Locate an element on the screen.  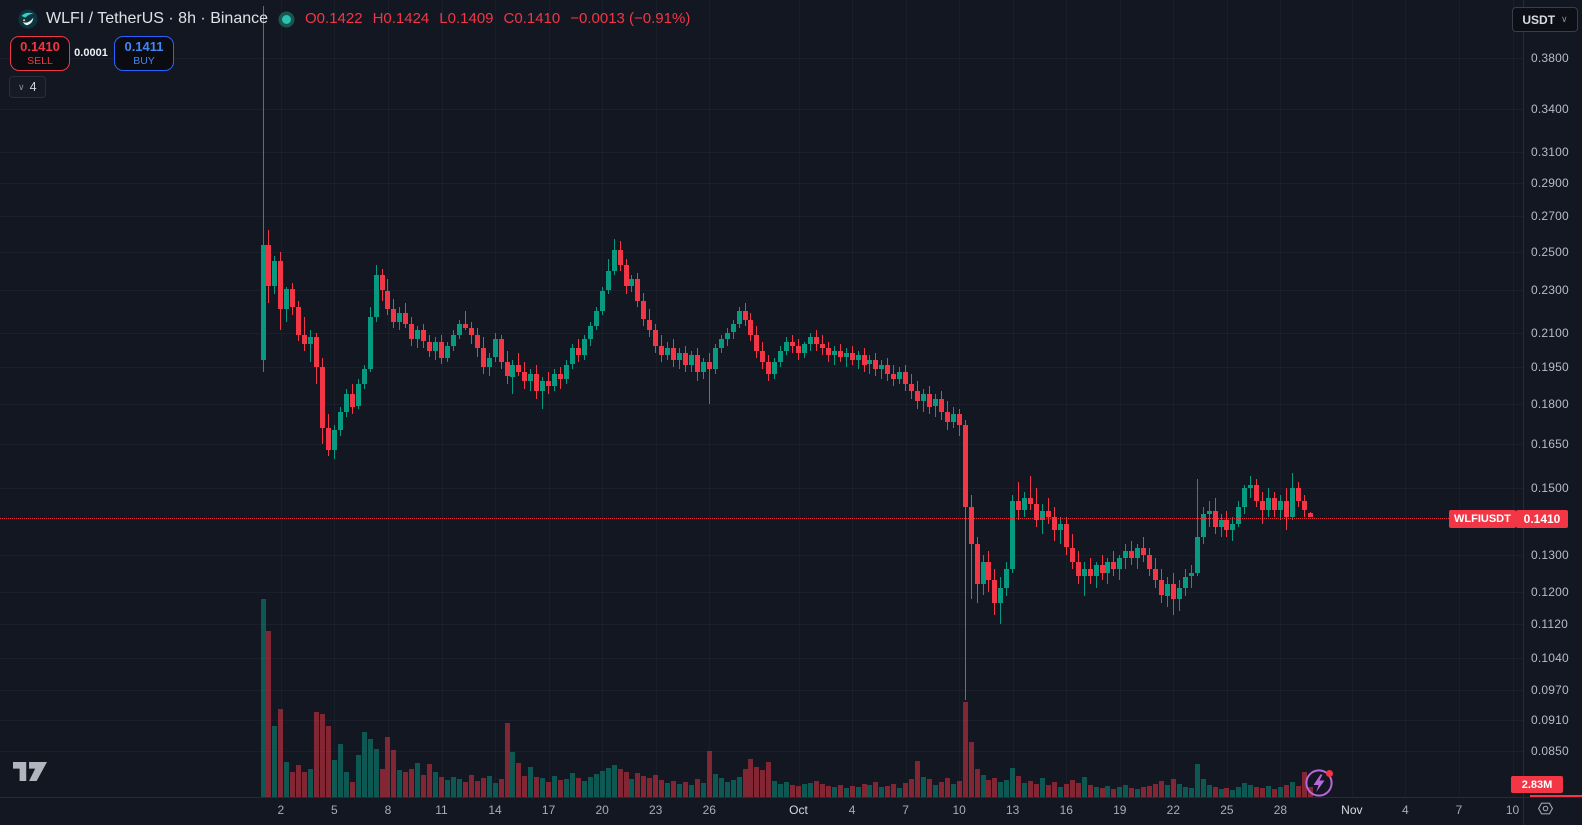
currency-unit-button: USDT ∨ is located at coordinates (1545, 19).